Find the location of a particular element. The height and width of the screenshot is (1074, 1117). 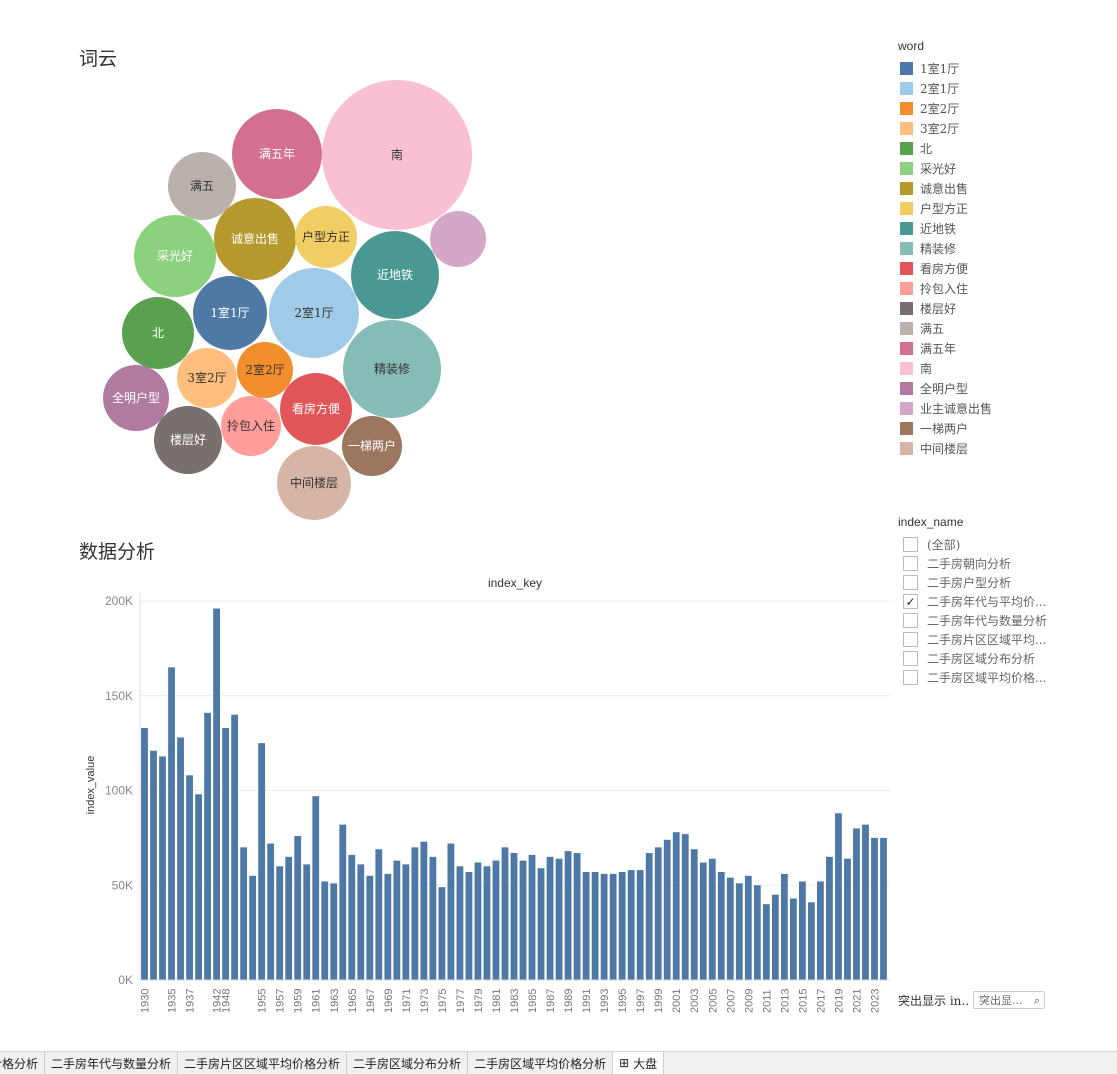

bar-1961 is located at coordinates (316, 888).